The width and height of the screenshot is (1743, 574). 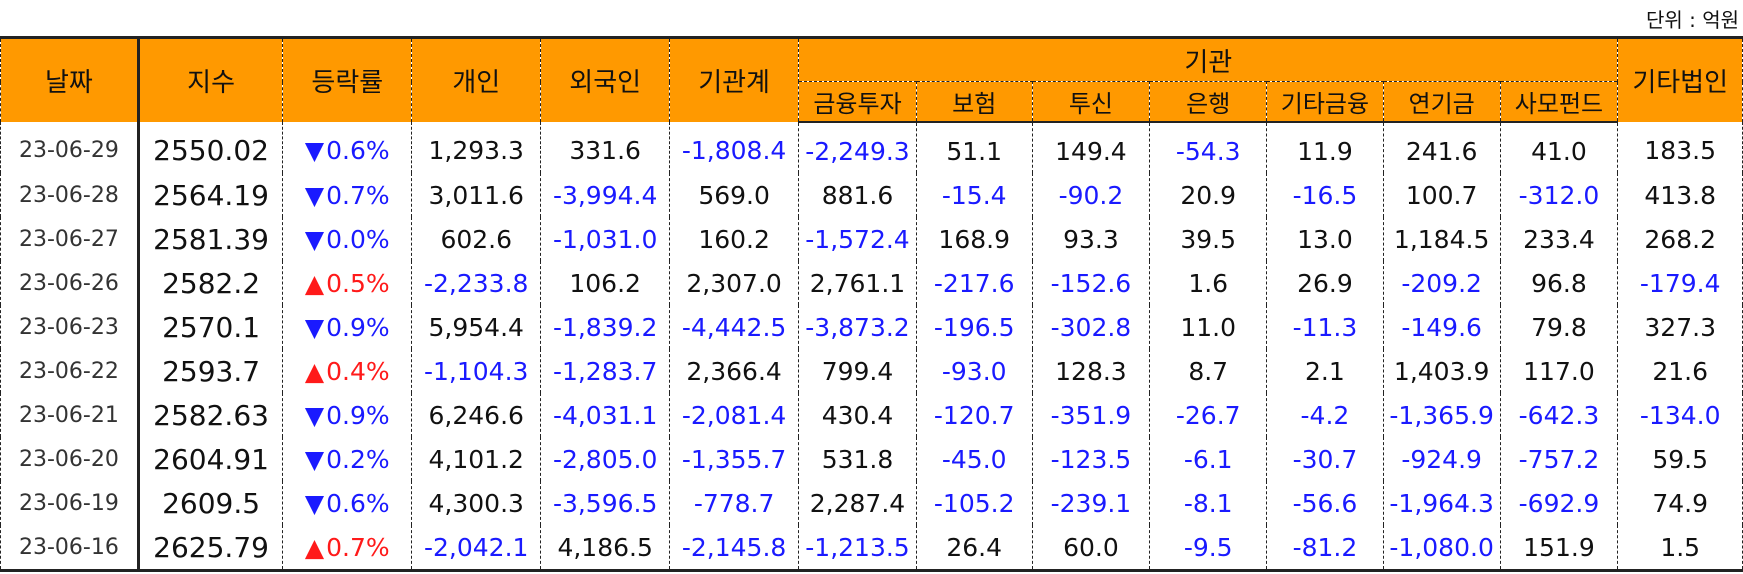 I want to click on header-pension: 연기금, so click(x=1441, y=102).